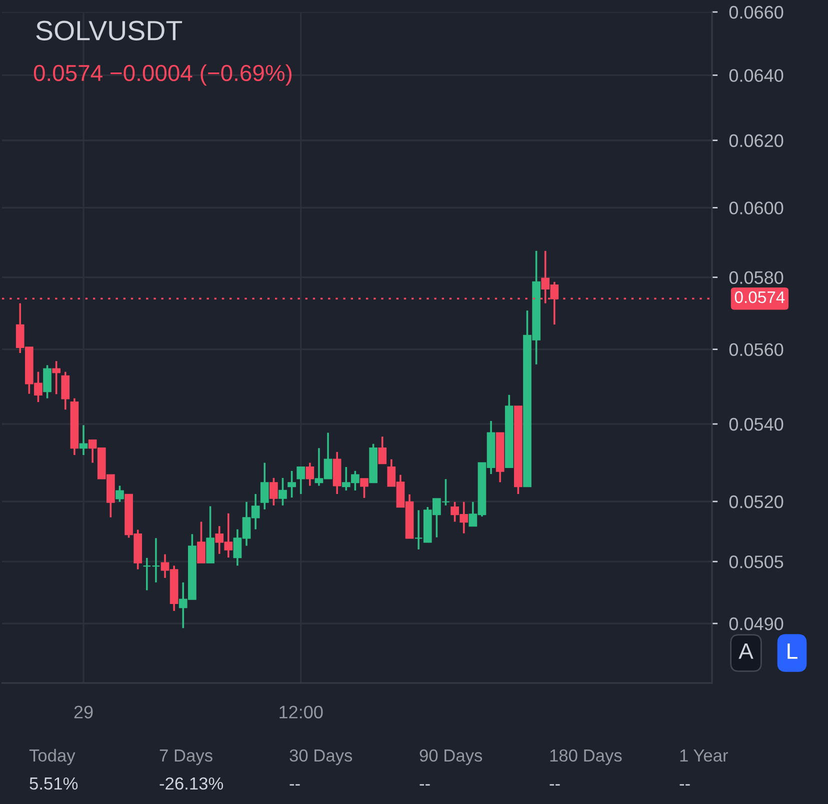 This screenshot has height=804, width=828. Describe the element at coordinates (586, 757) in the screenshot. I see `text: 180 Days` at that location.